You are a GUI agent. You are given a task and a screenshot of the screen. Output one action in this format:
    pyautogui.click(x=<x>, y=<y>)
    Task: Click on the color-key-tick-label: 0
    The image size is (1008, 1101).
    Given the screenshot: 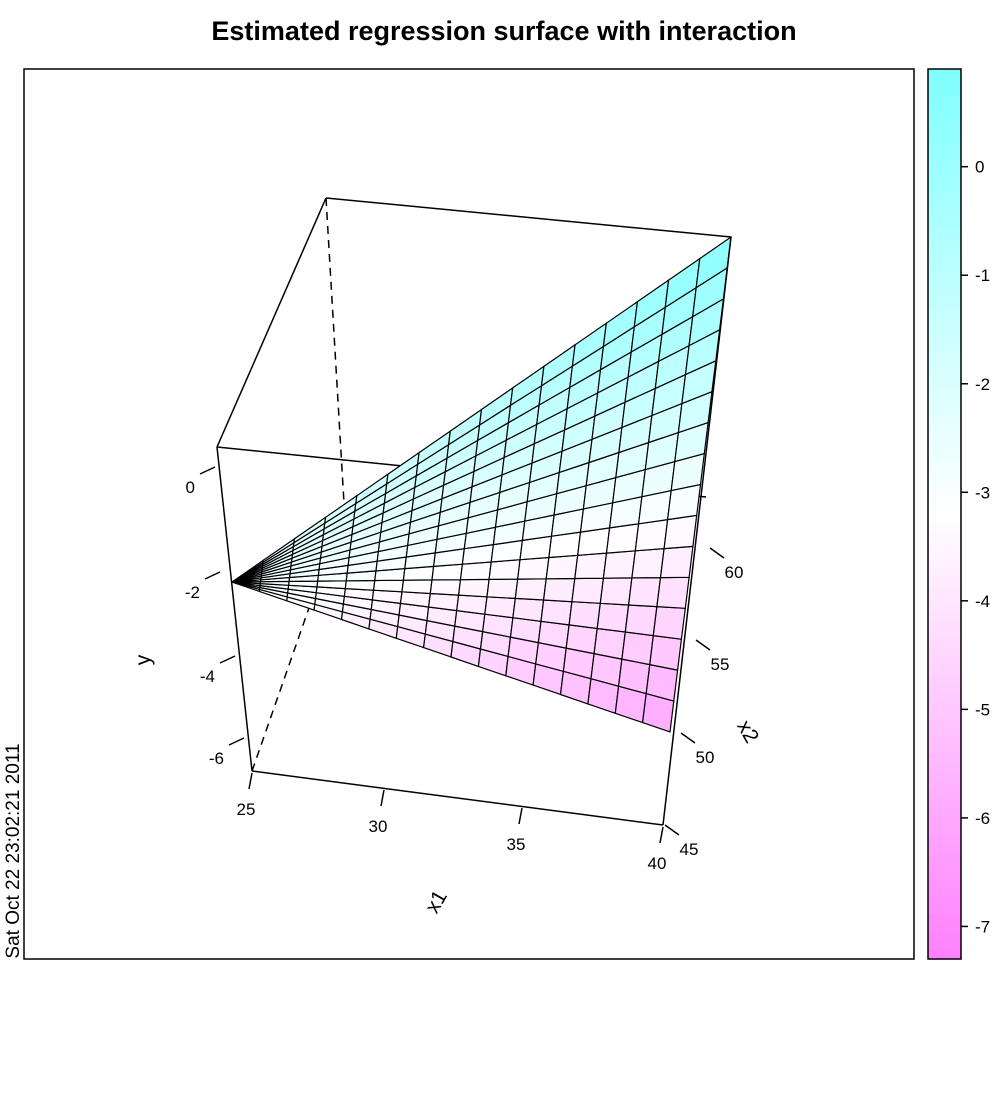 What is the action you would take?
    pyautogui.click(x=979, y=167)
    